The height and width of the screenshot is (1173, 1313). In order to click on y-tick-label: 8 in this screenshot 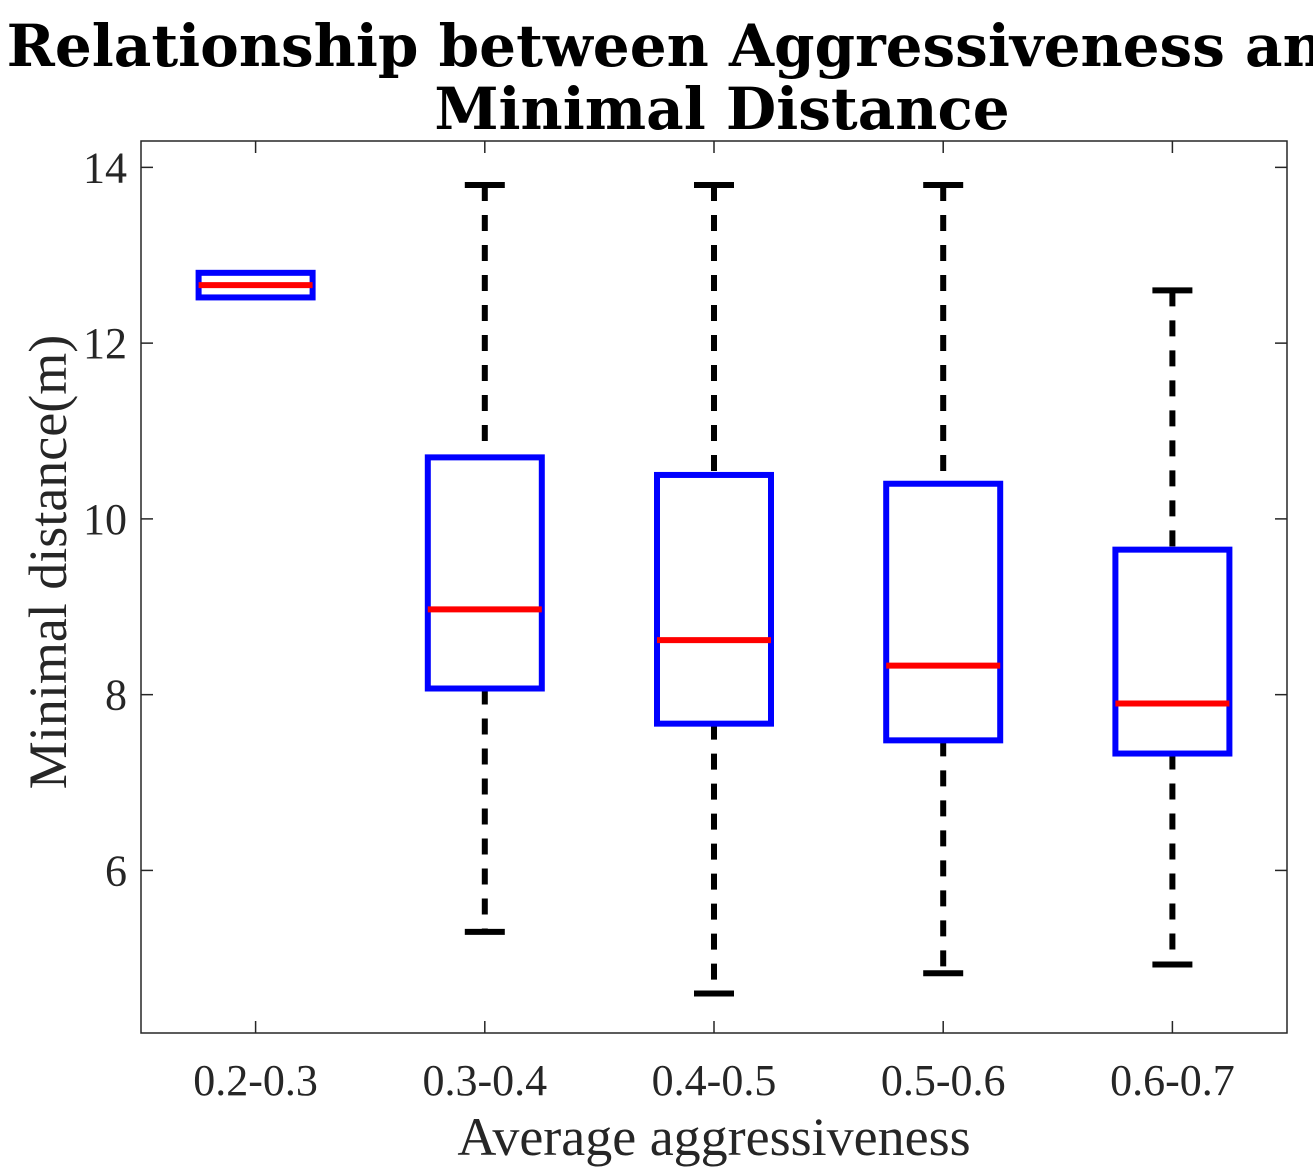, I will do `click(116, 695)`.